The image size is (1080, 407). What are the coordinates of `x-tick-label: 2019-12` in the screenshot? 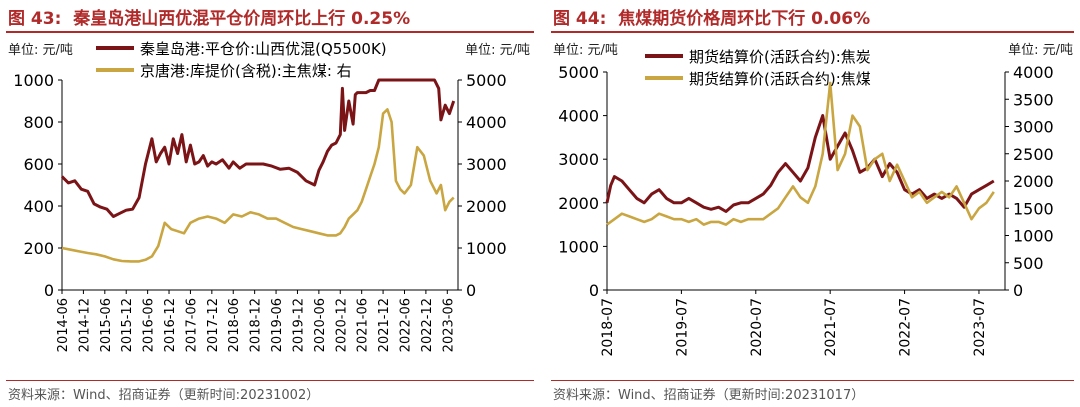 It's located at (298, 325).